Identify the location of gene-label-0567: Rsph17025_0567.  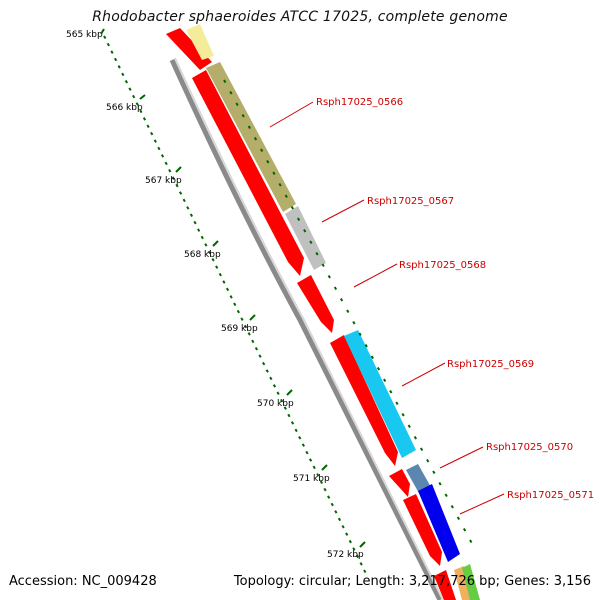
(410, 201).